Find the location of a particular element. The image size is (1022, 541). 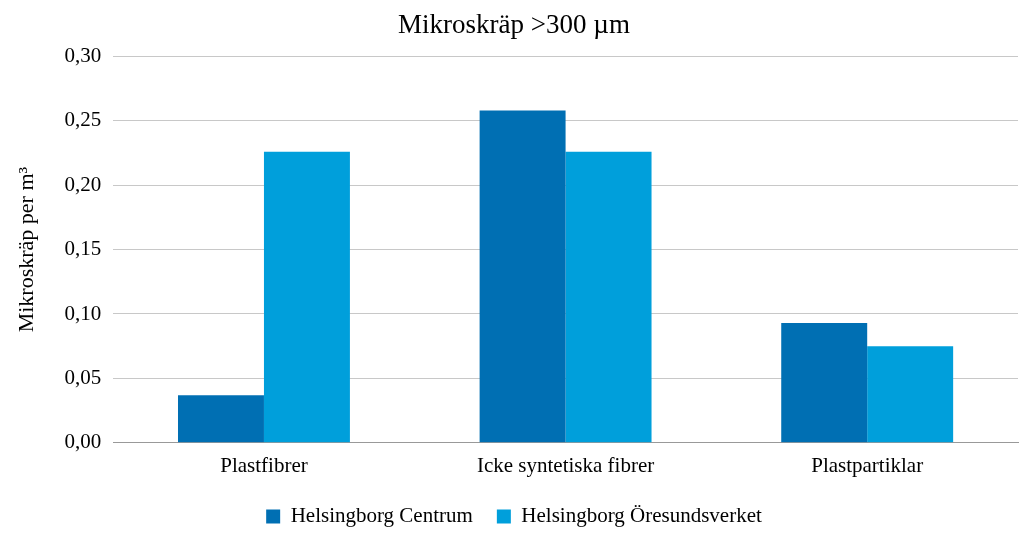

x-tick-label: Plastpartiklar is located at coordinates (867, 464).